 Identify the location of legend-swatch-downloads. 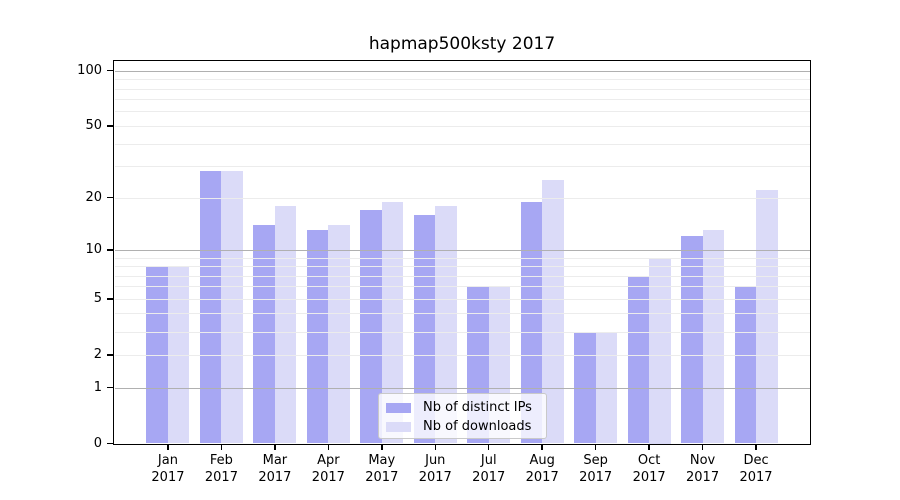
(398, 426).